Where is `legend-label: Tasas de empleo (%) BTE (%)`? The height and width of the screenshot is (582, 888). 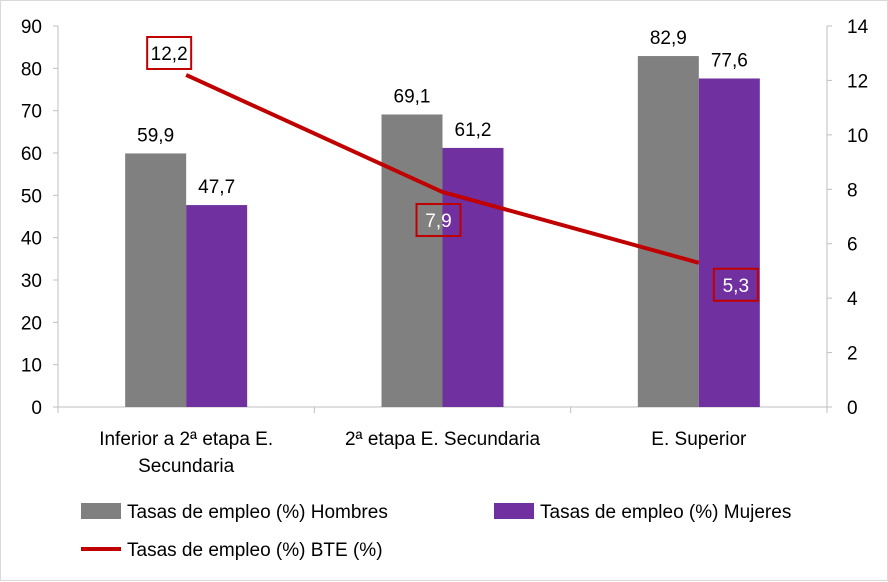 legend-label: Tasas de empleo (%) BTE (%) is located at coordinates (255, 550).